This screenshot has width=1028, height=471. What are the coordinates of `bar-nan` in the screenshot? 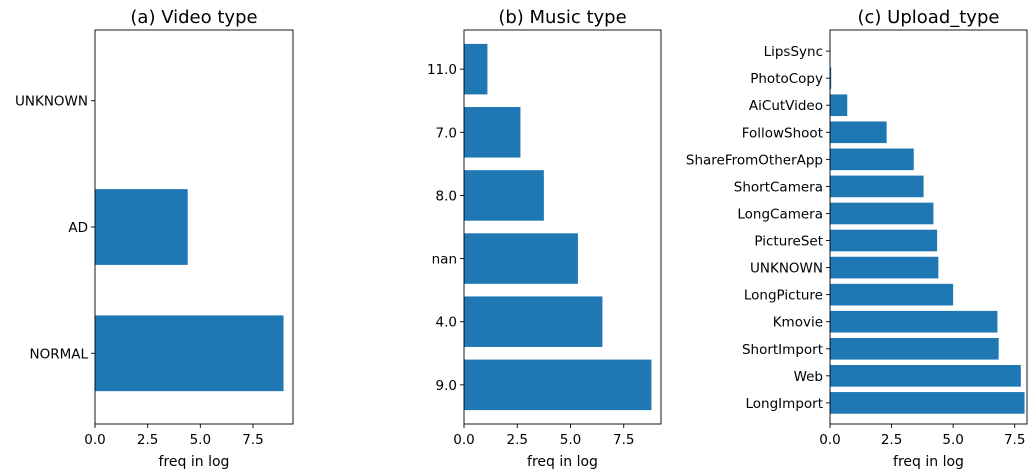 It's located at (521, 258).